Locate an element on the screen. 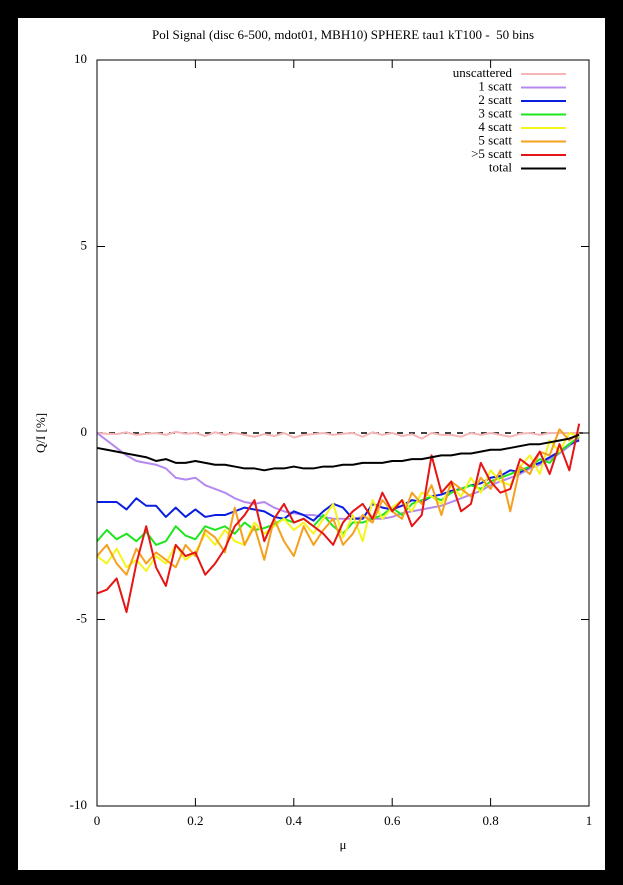  legend-label: 3 scatt is located at coordinates (495, 112).